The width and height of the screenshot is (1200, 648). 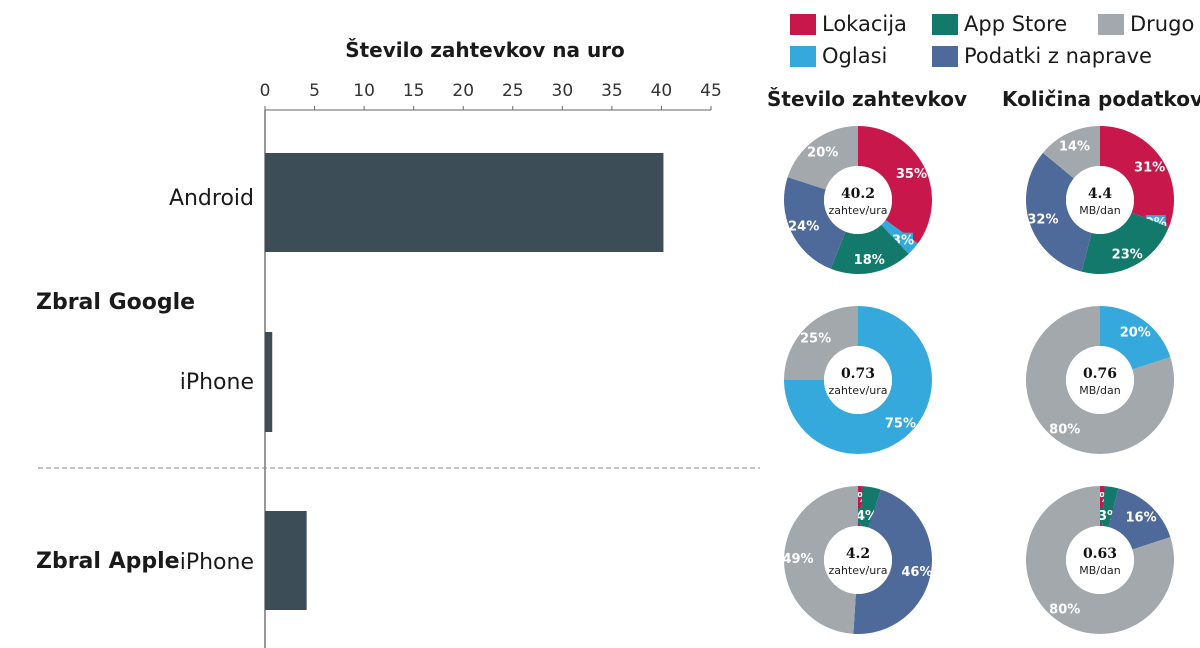 What do you see at coordinates (1016, 24) in the screenshot?
I see `legend-label: App Store` at bounding box center [1016, 24].